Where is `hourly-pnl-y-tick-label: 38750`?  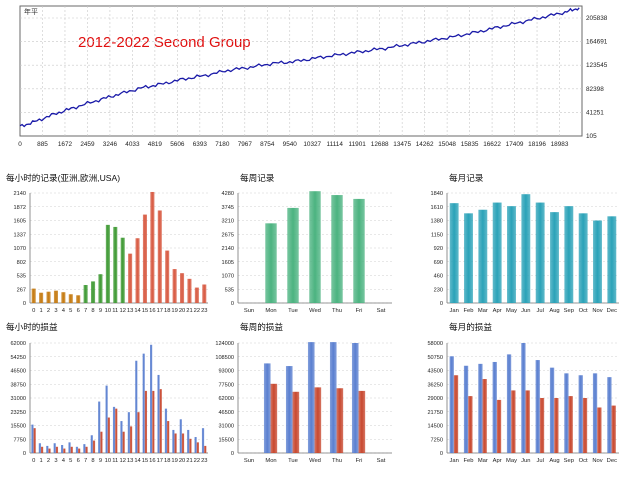
hourly-pnl-y-tick-label: 38750 is located at coordinates (18, 385).